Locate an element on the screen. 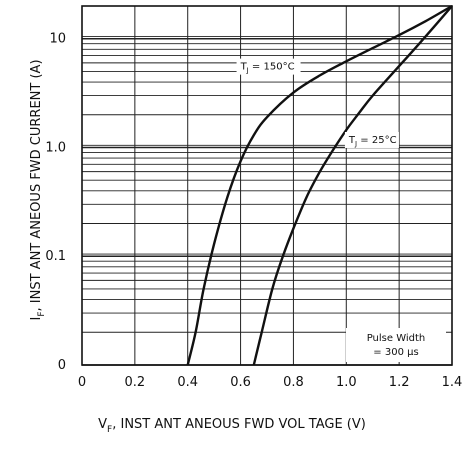 Image resolution: width=467 pixels, height=461 pixels. x-axis-label-main: V is located at coordinates (102, 424).